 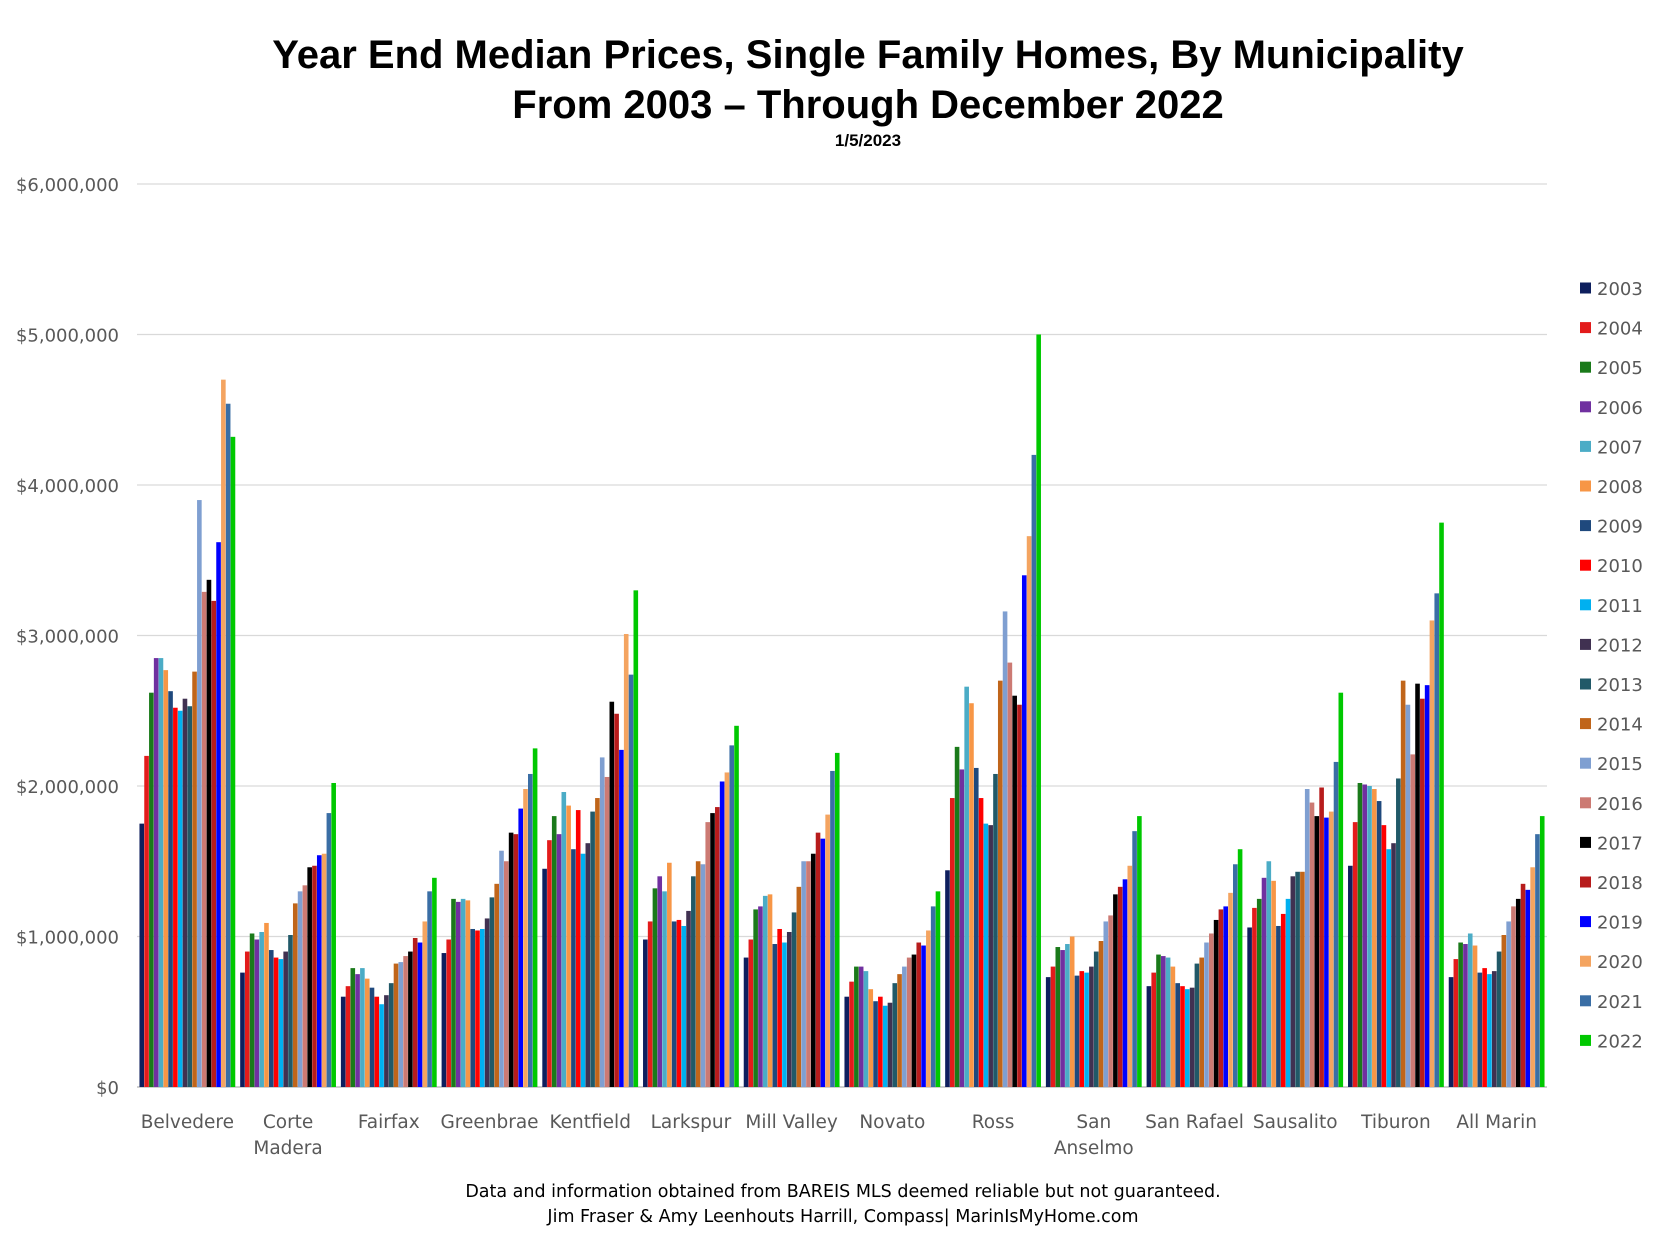 What do you see at coordinates (1620, 408) in the screenshot?
I see `legend-label: 2006` at bounding box center [1620, 408].